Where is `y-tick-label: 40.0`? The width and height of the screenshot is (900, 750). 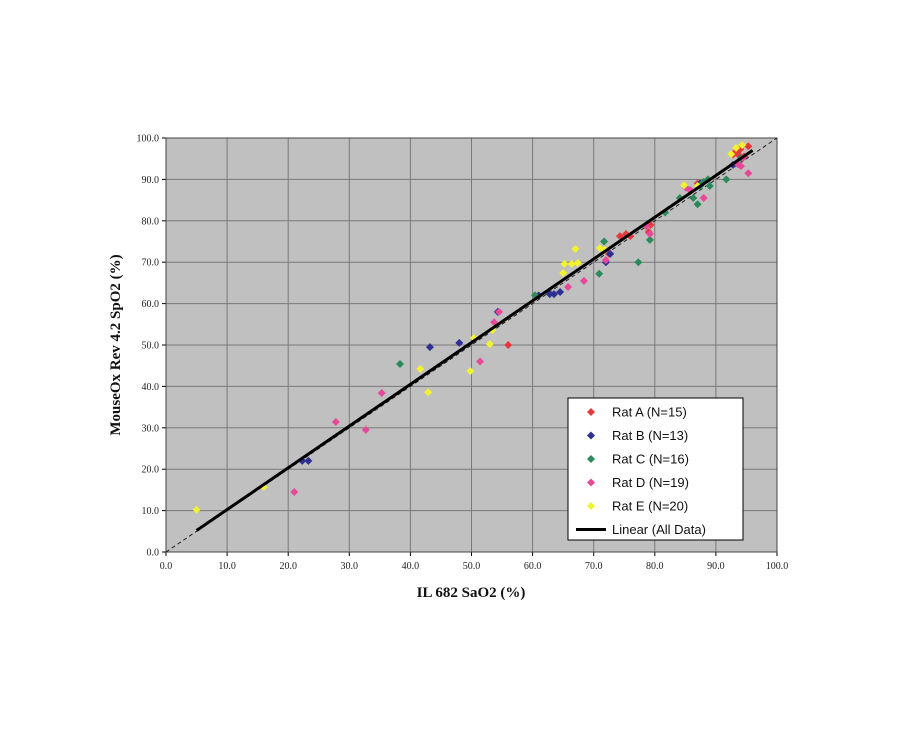 y-tick-label: 40.0 is located at coordinates (151, 387).